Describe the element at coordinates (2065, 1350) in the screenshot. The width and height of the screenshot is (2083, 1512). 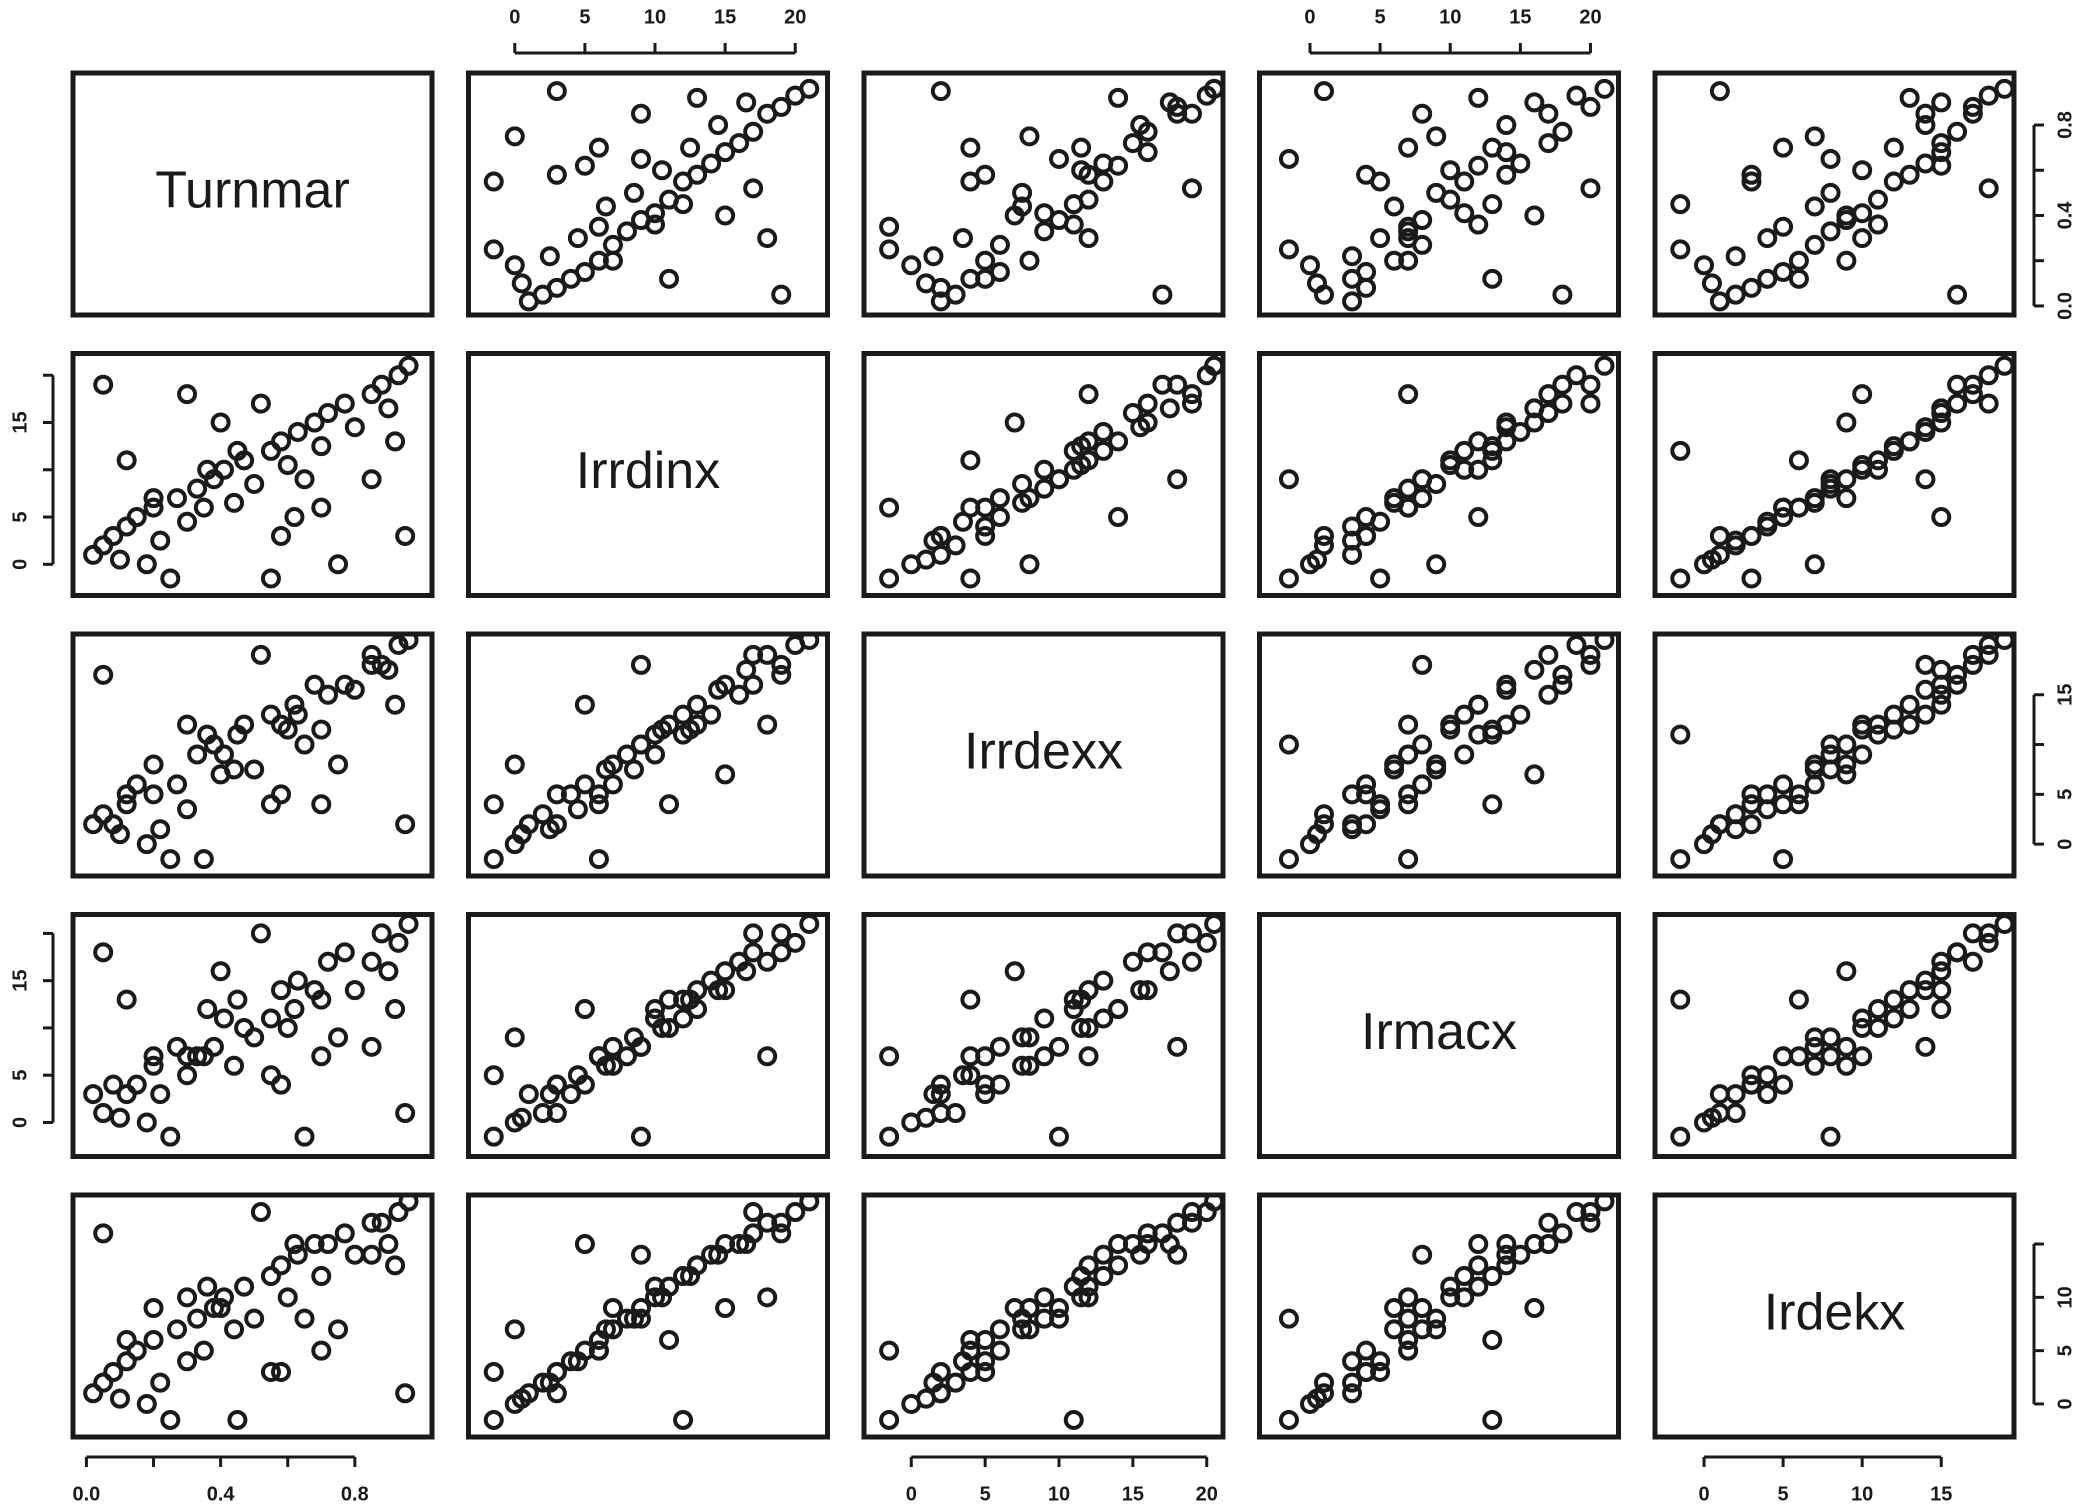
I see `y-tick-label: 5` at that location.